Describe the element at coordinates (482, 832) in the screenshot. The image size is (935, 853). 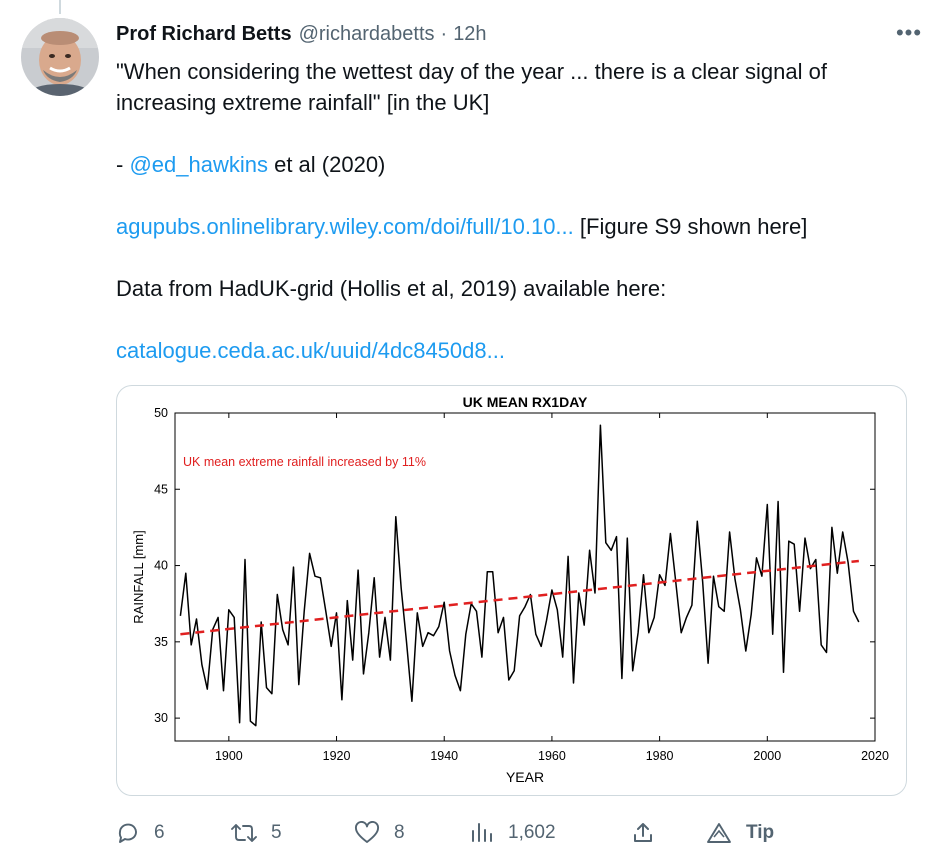
I see `views-chart-icon` at that location.